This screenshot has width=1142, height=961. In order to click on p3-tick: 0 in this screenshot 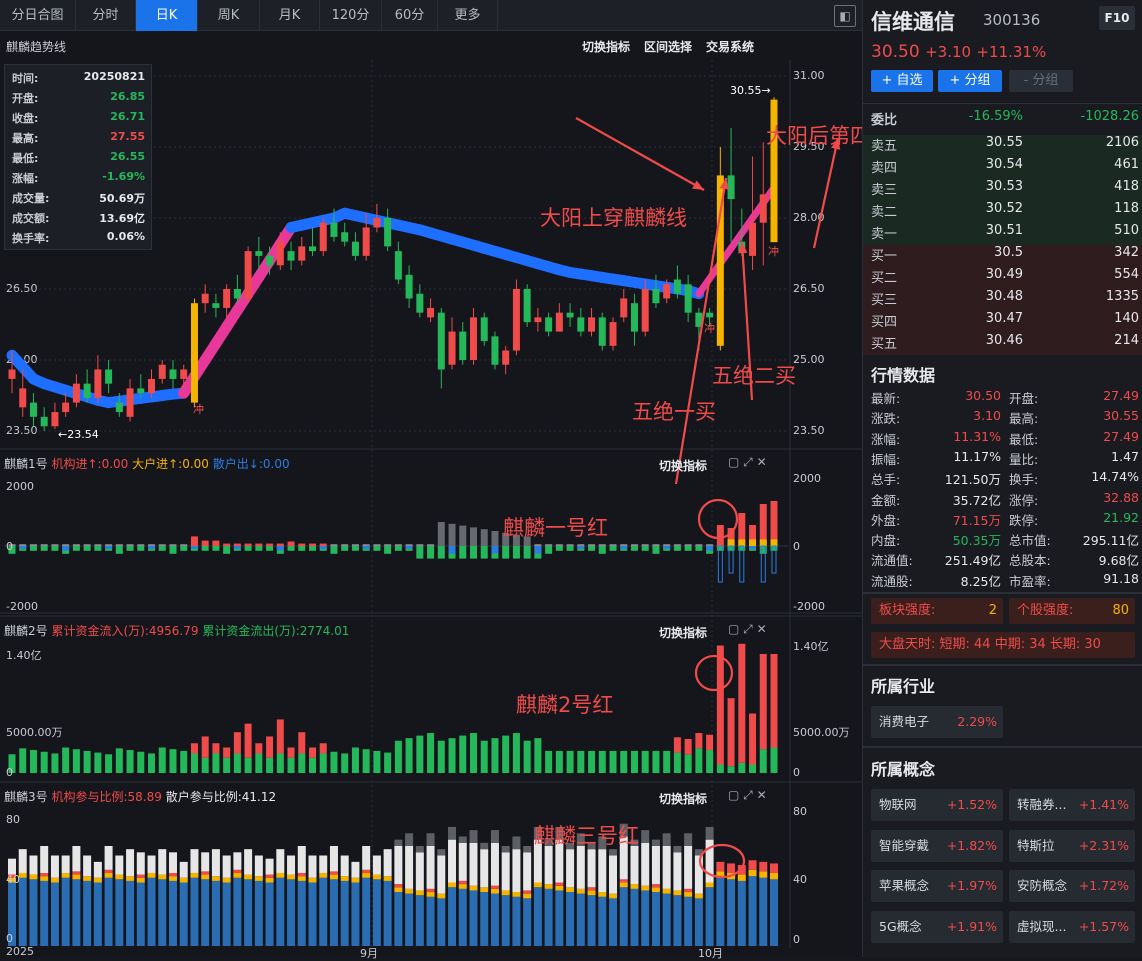, I will do `click(796, 939)`.